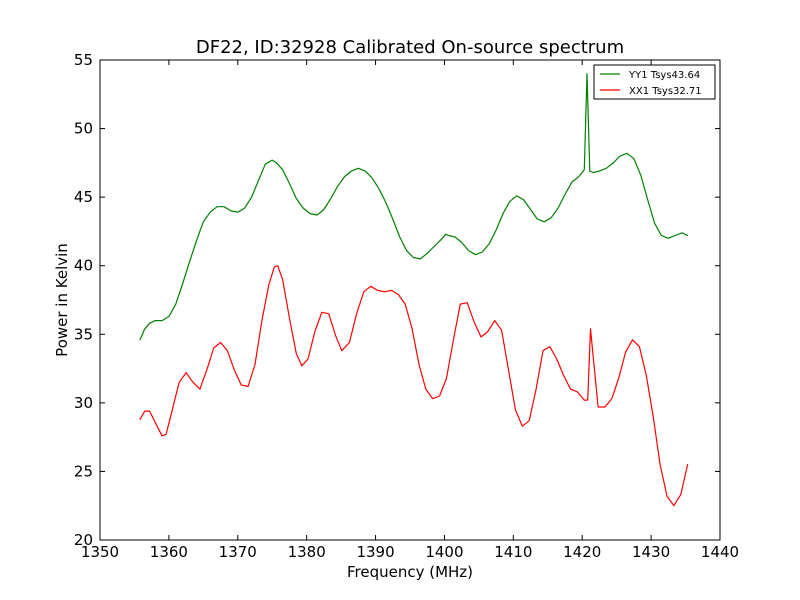 The width and height of the screenshot is (800, 600). Describe the element at coordinates (169, 552) in the screenshot. I see `x-tick-label: 1360` at that location.